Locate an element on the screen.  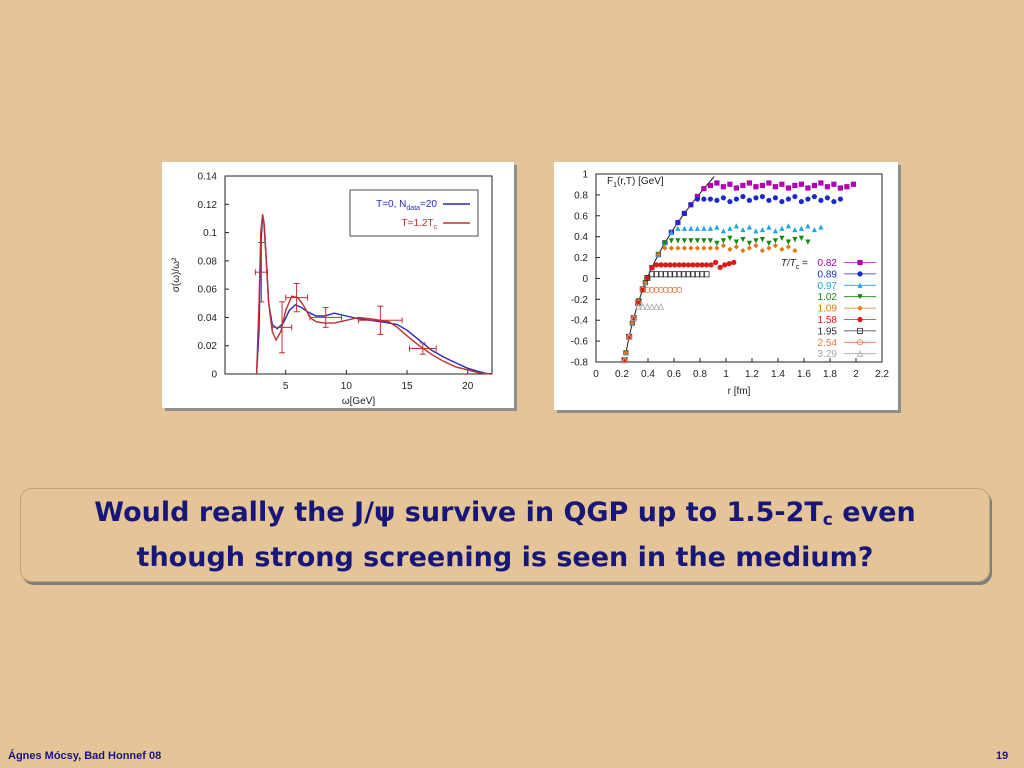
y-tick-label: 0.4 is located at coordinates (581, 237).